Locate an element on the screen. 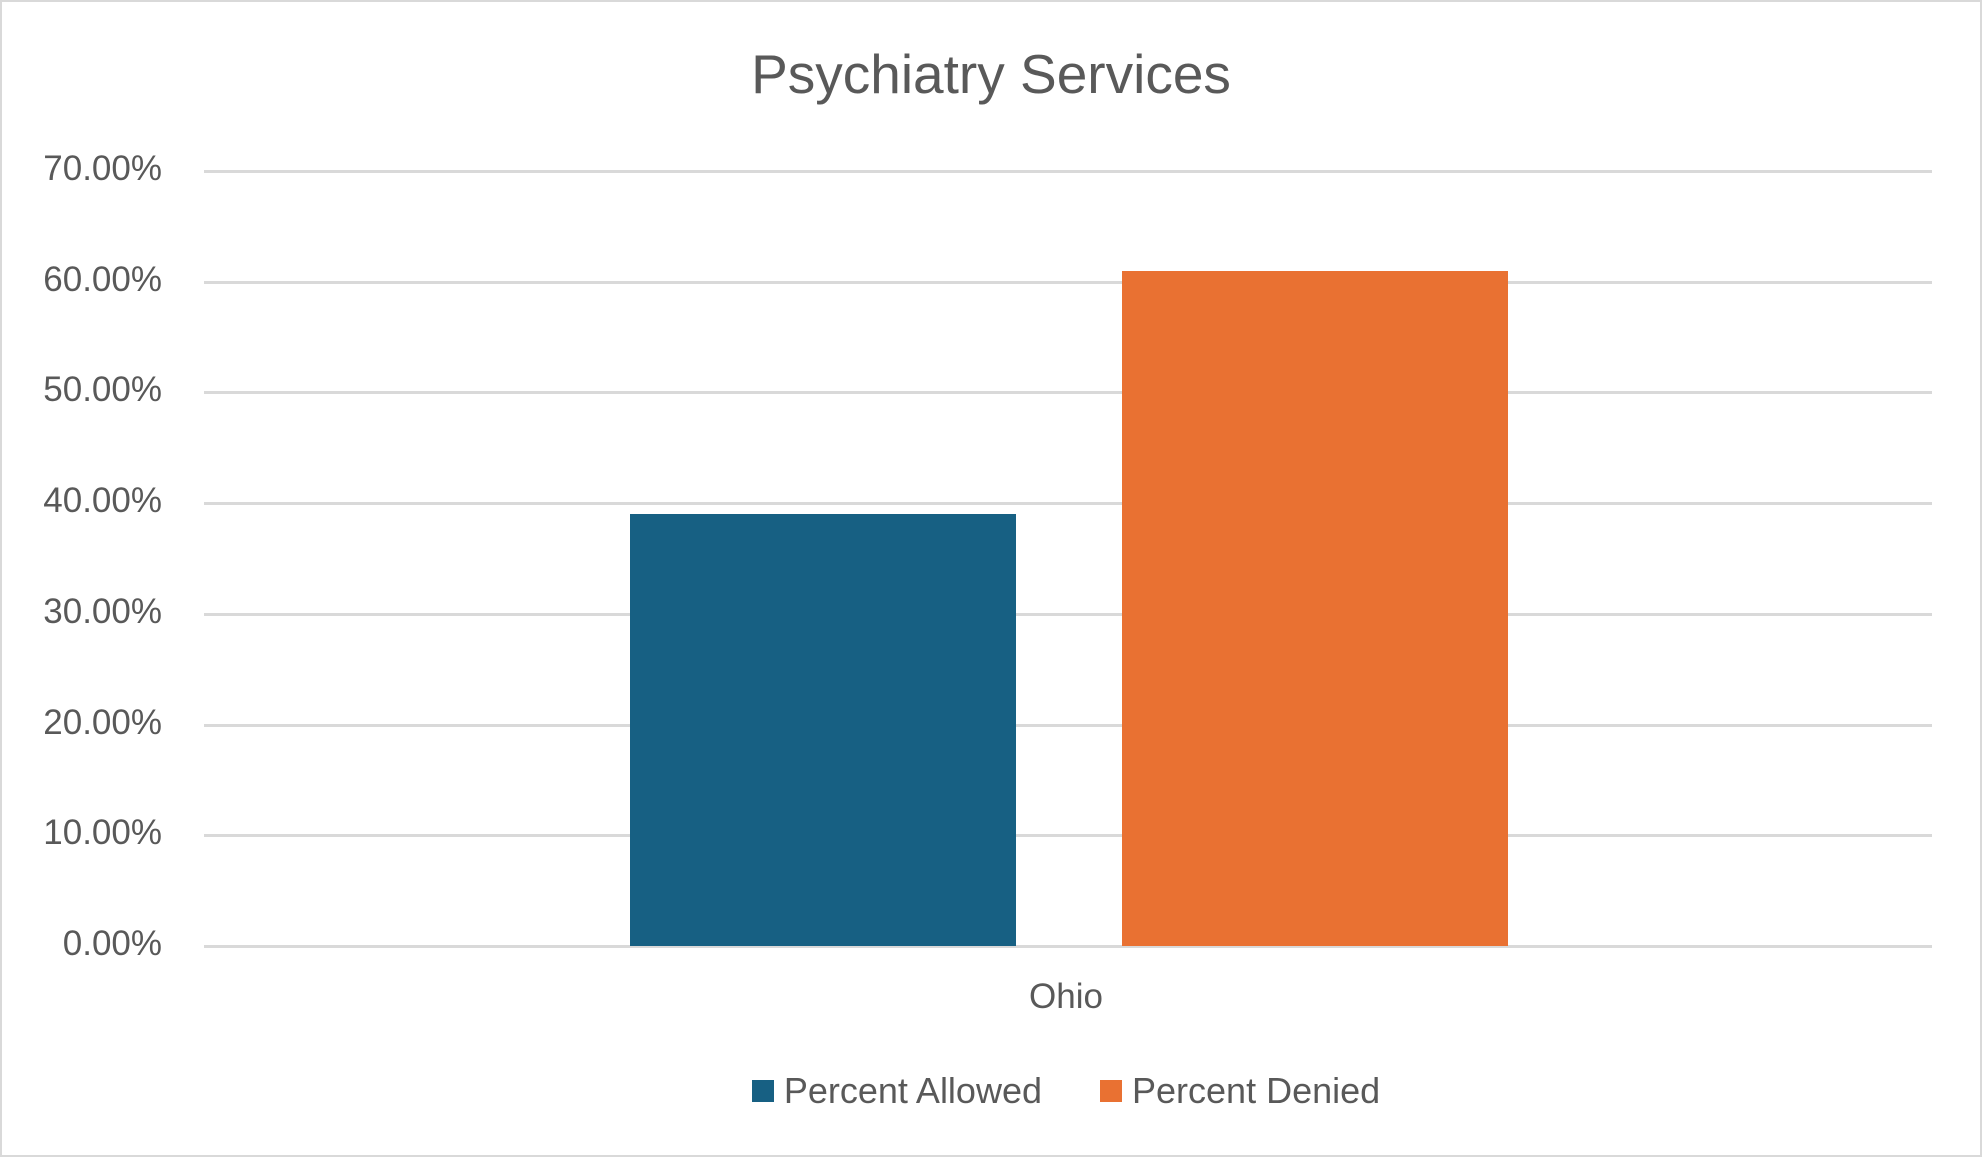 This screenshot has height=1157, width=1982. legend: Percent Allowed Percent Denied is located at coordinates (991, 1091).